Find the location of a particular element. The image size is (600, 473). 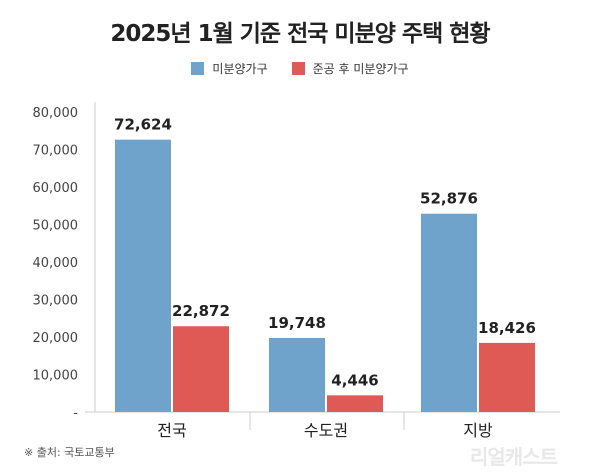

legend-label: 준공 후 미분양가구 is located at coordinates (360, 69).